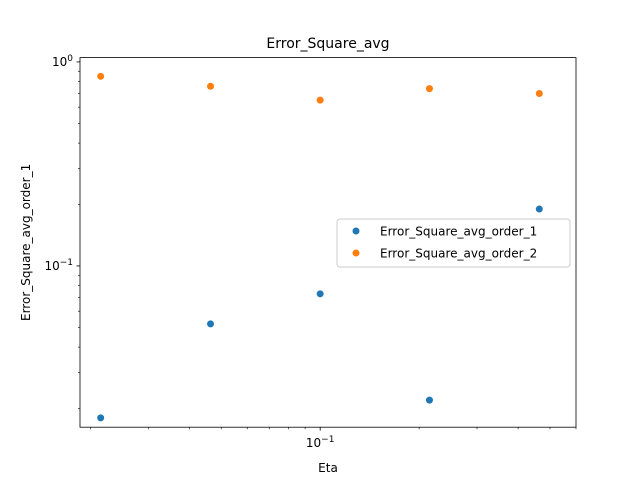  What do you see at coordinates (26, 242) in the screenshot?
I see `y-axis-label: Error_Square_avg_order_1` at bounding box center [26, 242].